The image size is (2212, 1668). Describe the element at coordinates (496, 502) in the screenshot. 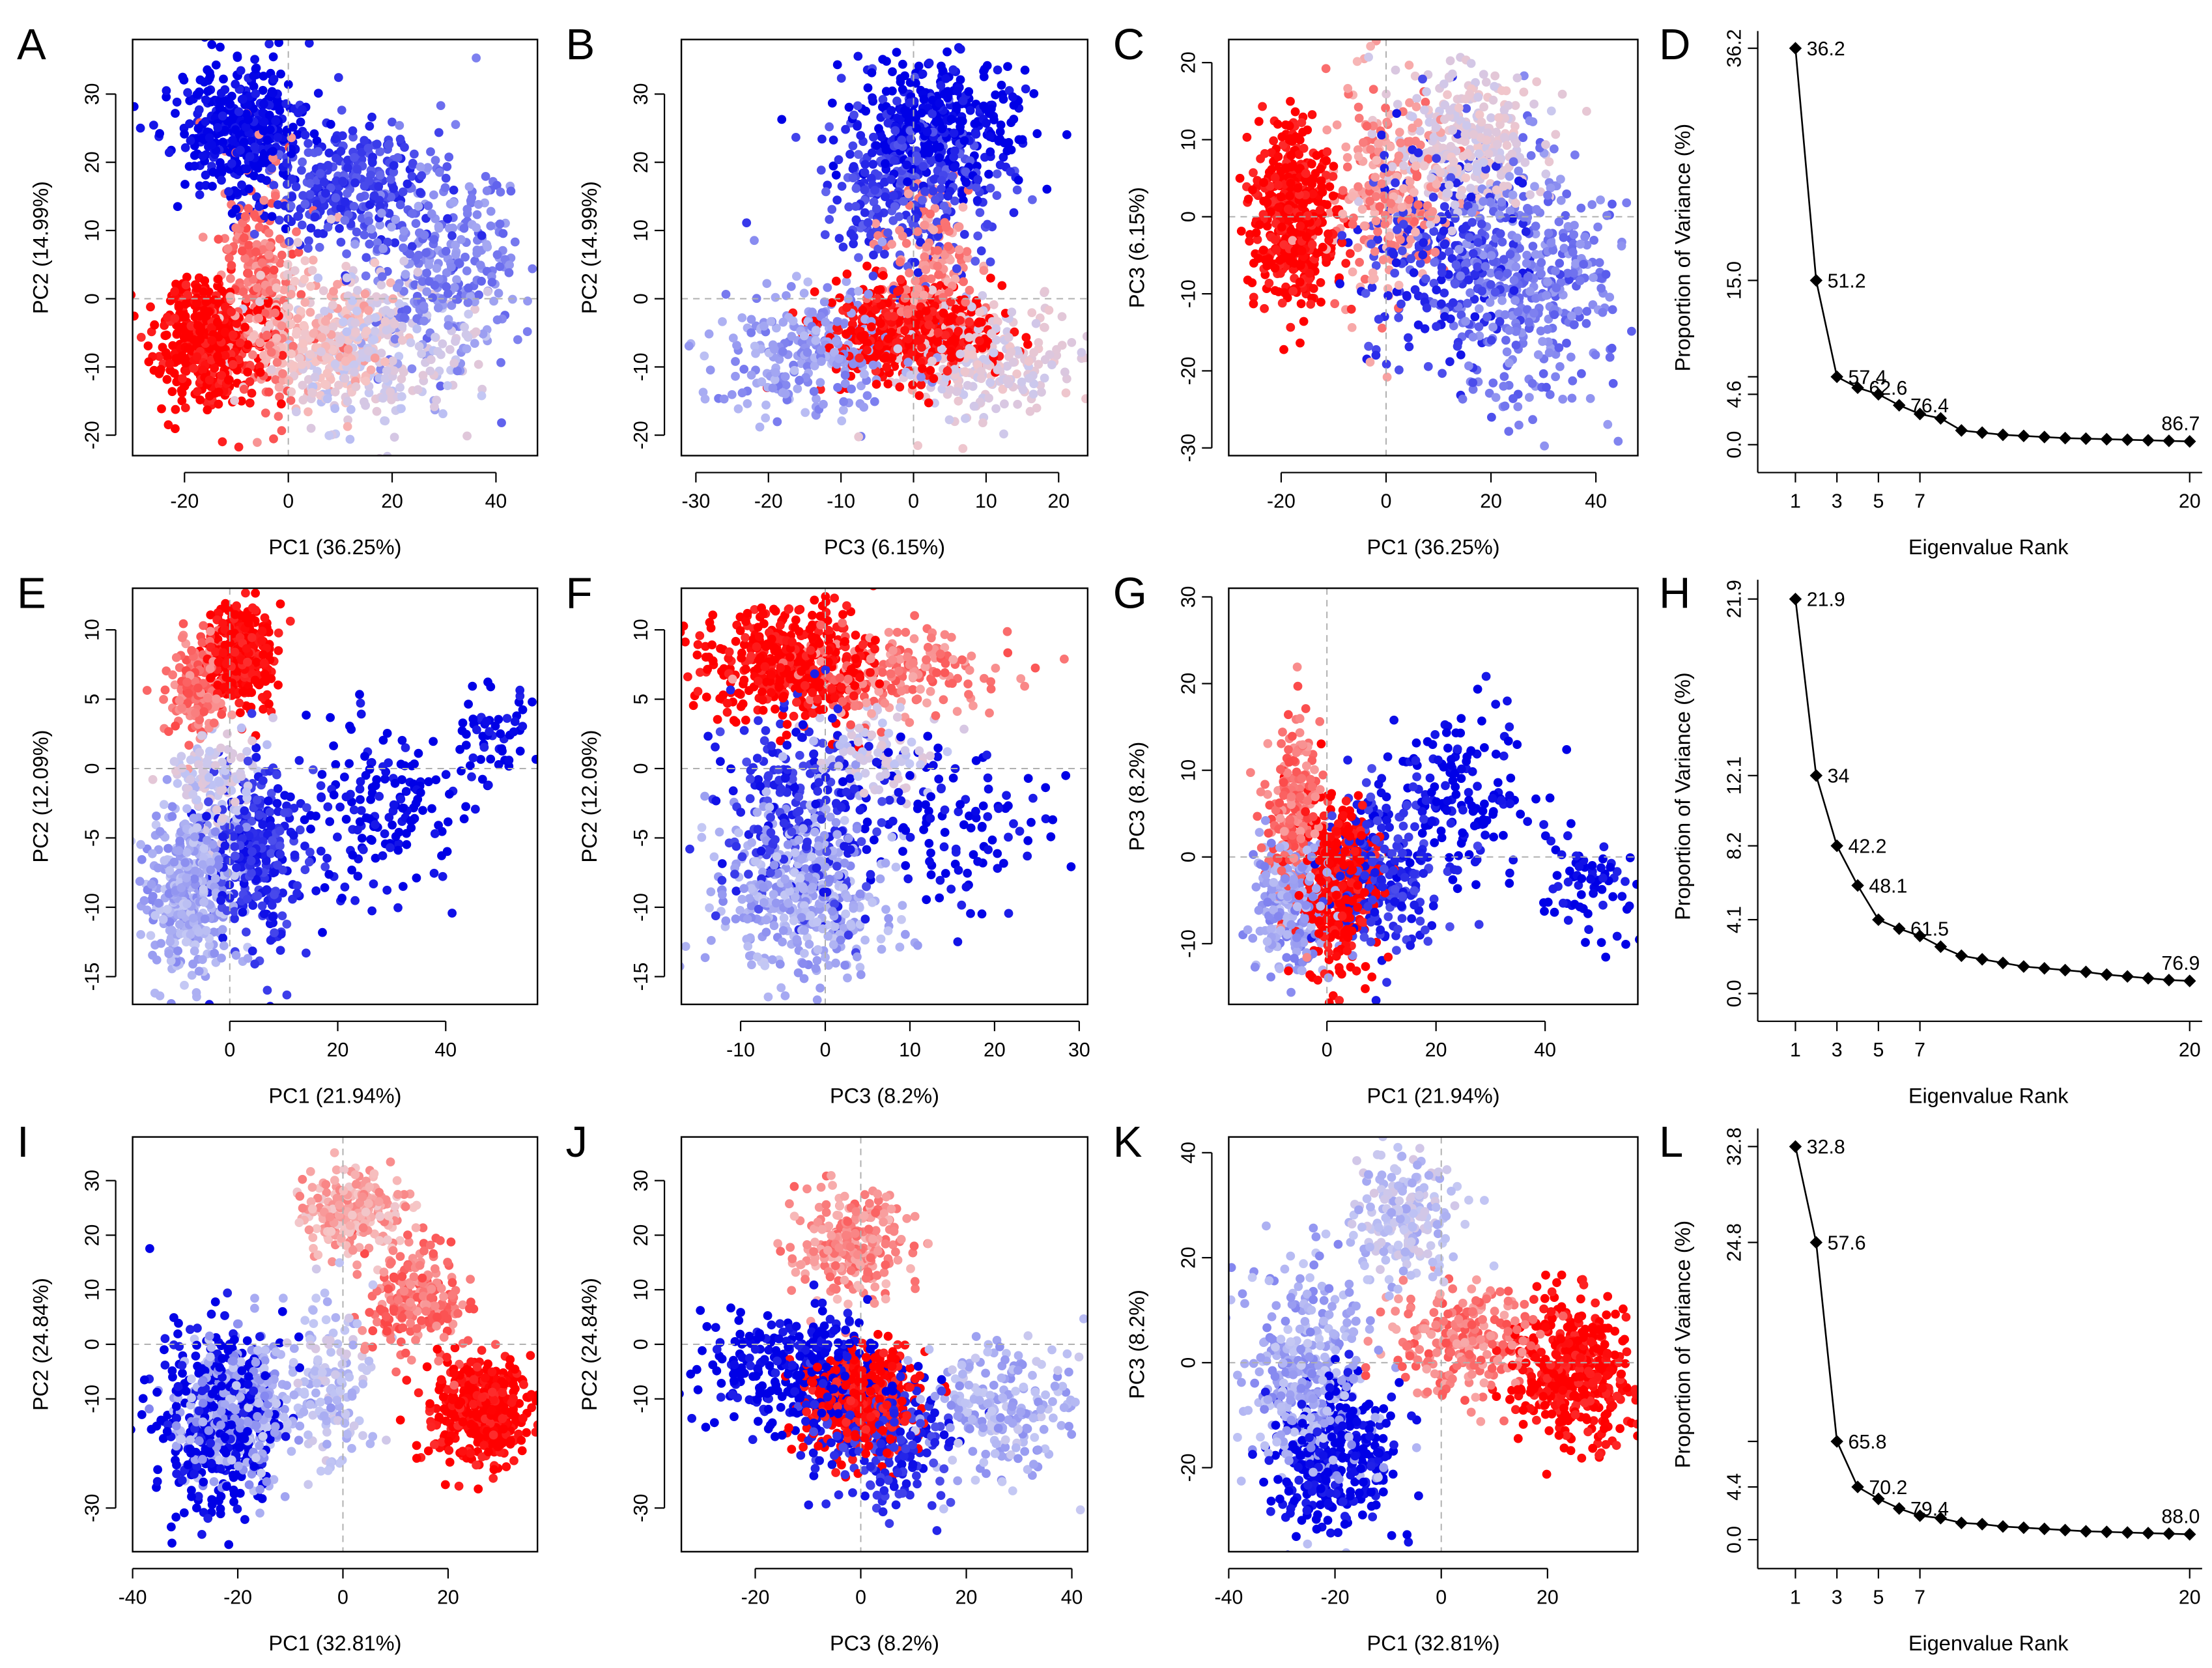

I see `x-tick-label: 40` at that location.